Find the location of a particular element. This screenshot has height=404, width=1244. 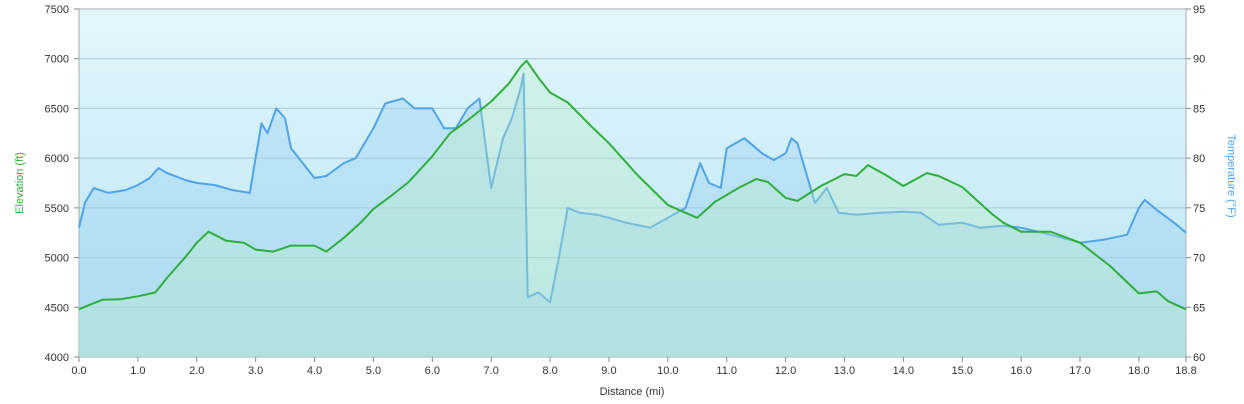

right-tick-label: 95 is located at coordinates (1199, 10).